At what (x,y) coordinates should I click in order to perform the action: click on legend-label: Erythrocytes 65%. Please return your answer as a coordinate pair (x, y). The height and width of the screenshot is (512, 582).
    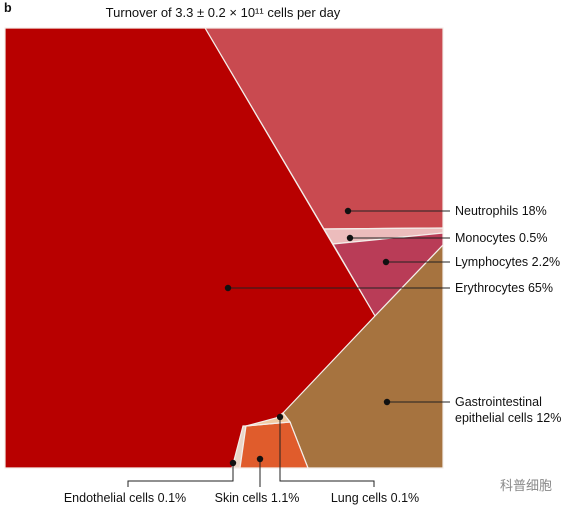
    Looking at the image, I should click on (504, 288).